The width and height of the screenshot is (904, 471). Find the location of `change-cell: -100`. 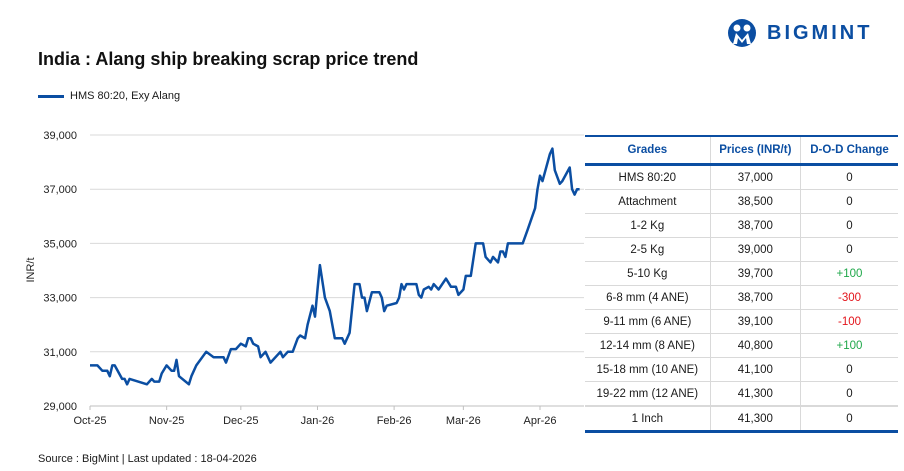

change-cell: -100 is located at coordinates (849, 321).